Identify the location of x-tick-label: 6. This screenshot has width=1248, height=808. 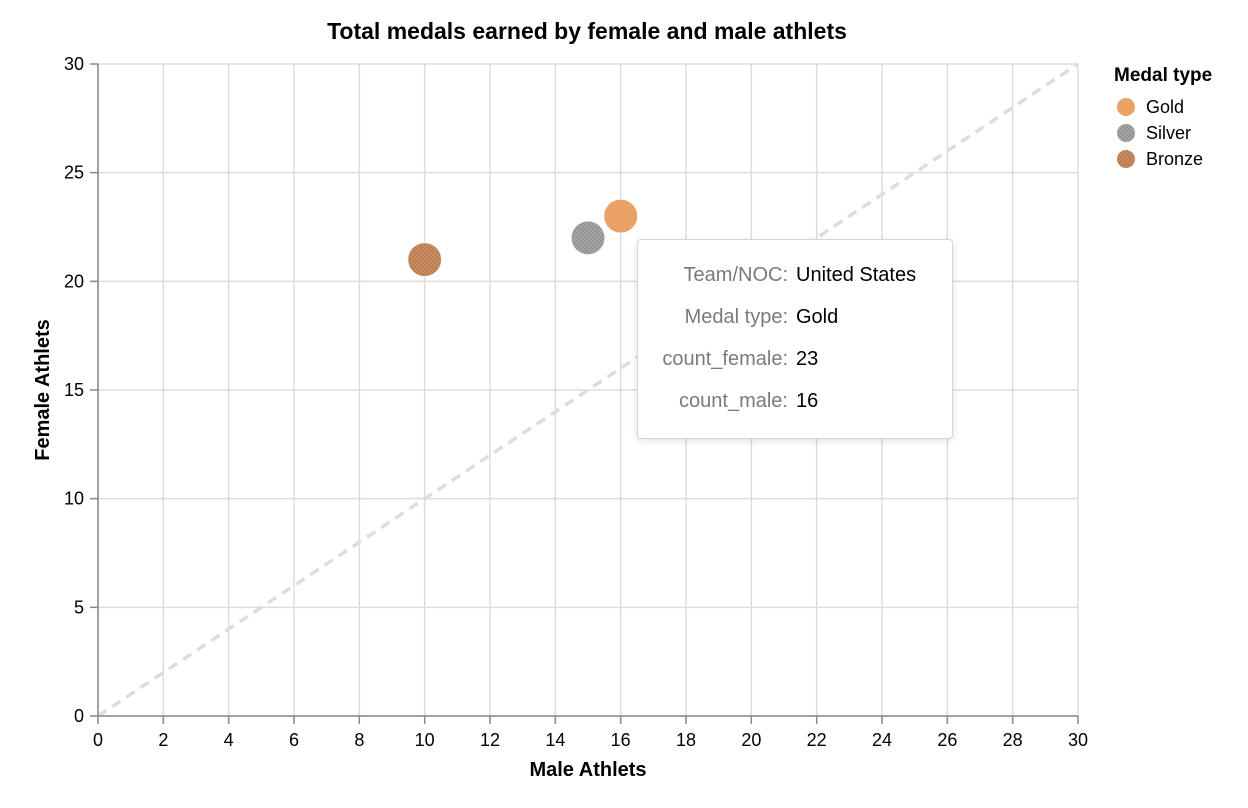
(294, 740).